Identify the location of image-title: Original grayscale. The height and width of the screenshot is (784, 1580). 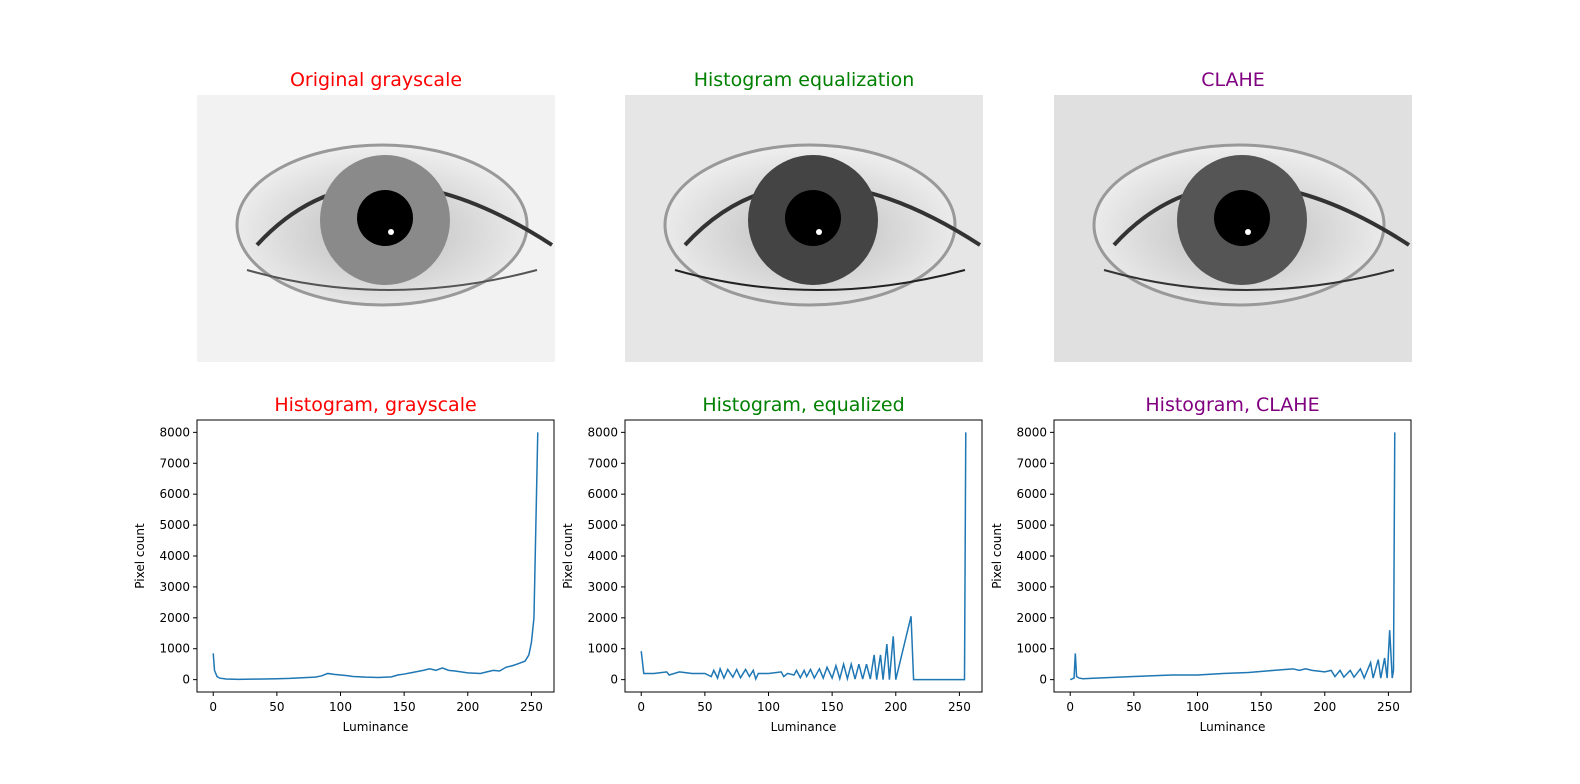
(376, 80).